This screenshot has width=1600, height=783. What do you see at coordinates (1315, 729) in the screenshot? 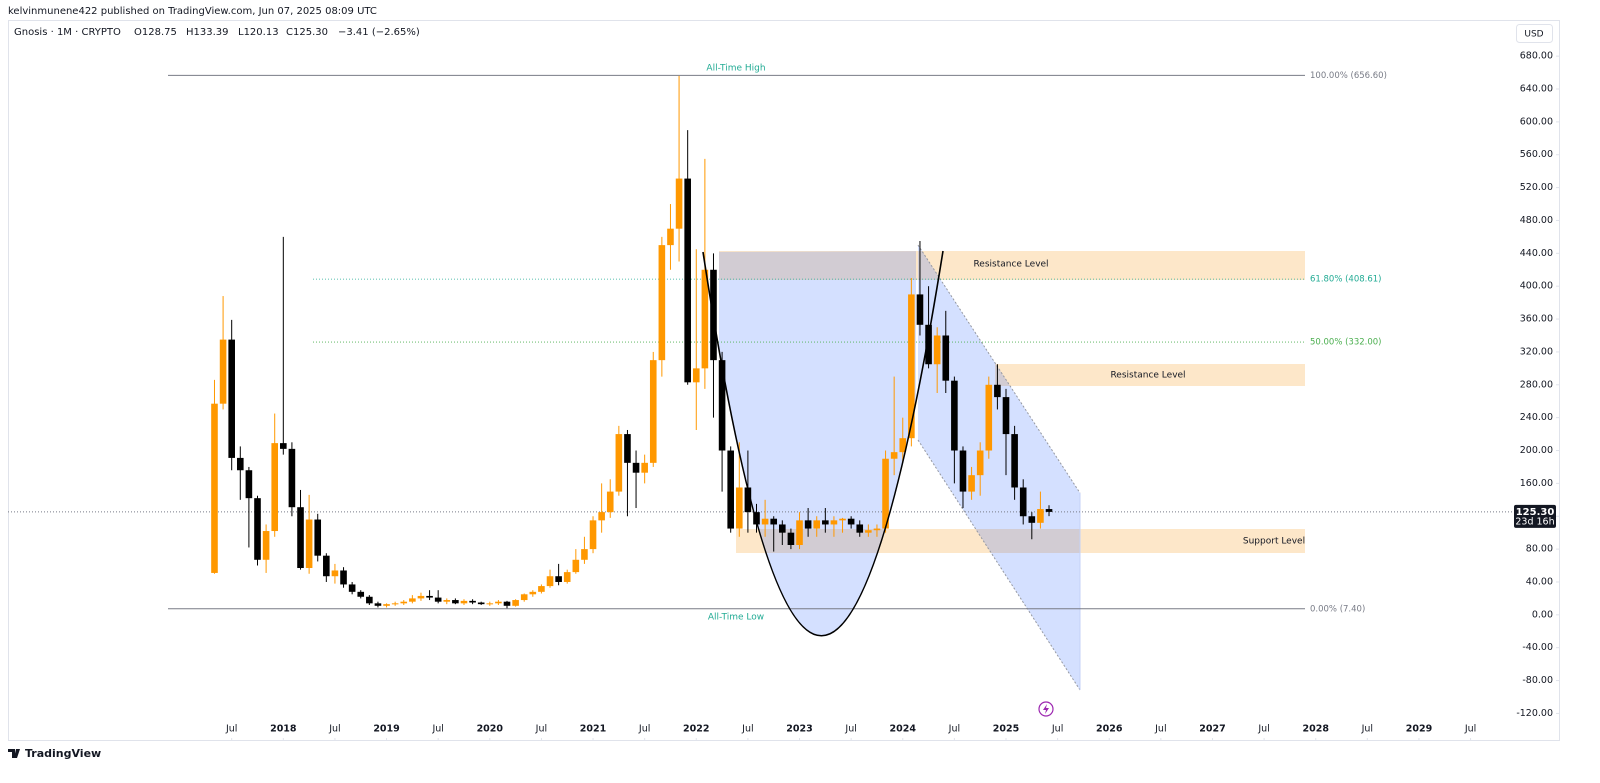
I see `x-tick-label: 2028` at bounding box center [1315, 729].